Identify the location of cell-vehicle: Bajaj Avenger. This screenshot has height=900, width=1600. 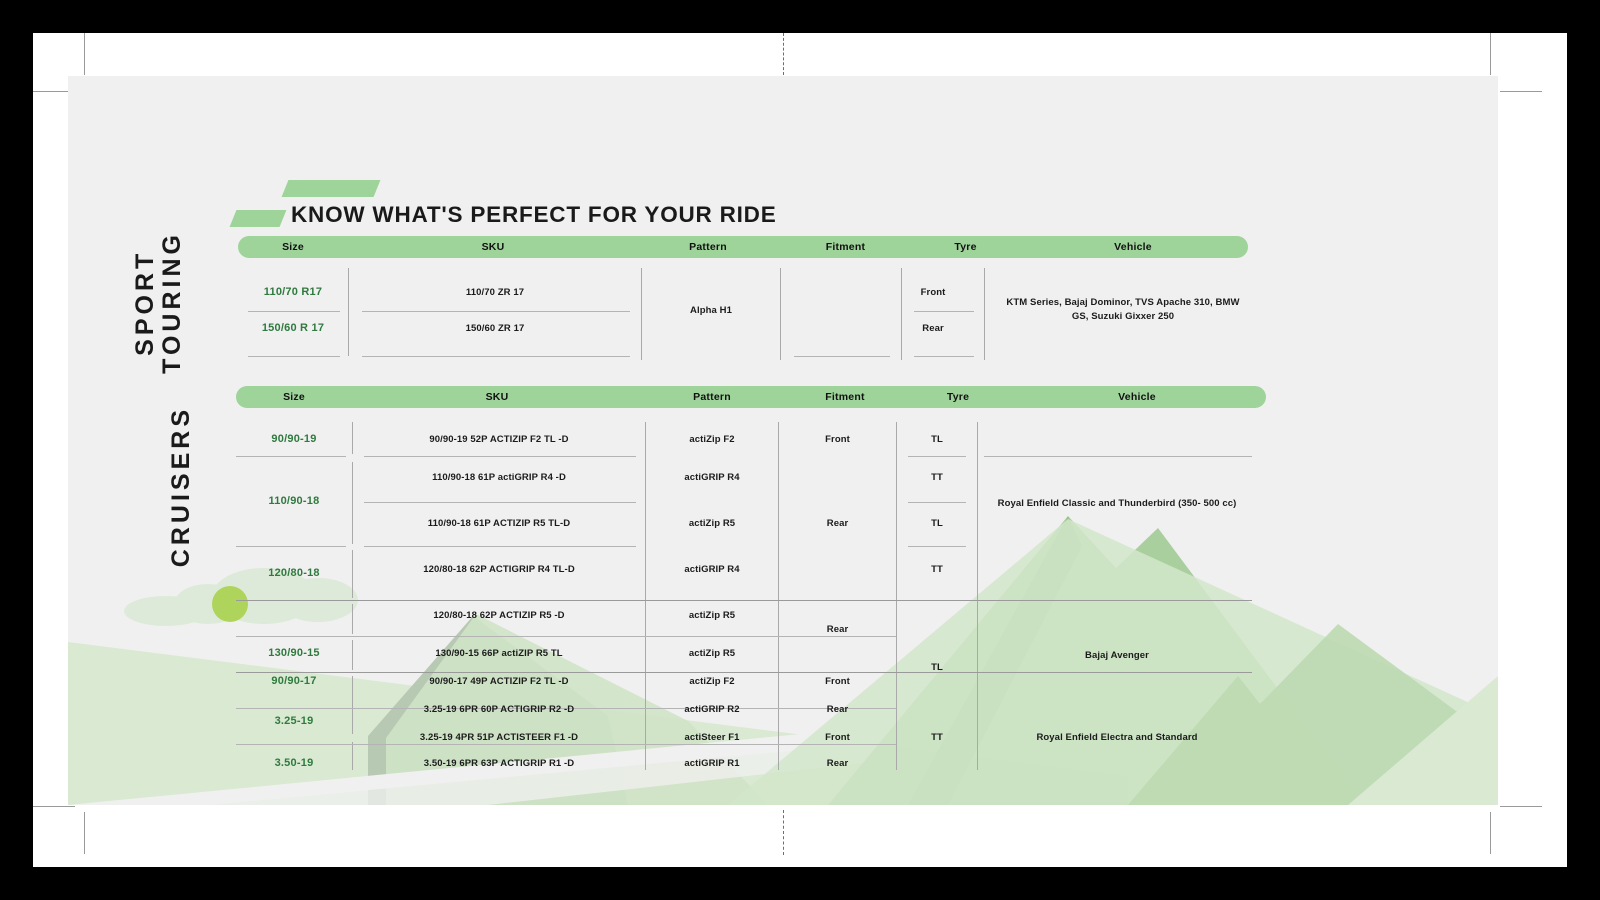
(1117, 656).